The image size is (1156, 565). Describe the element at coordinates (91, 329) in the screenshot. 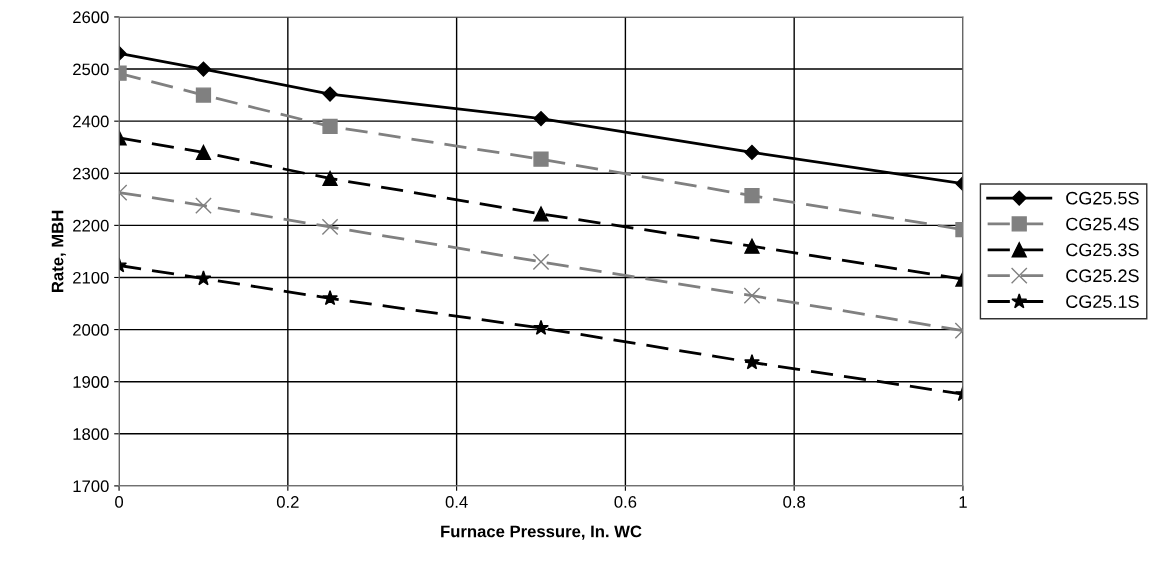

I see `y-tick-label: 2000` at that location.